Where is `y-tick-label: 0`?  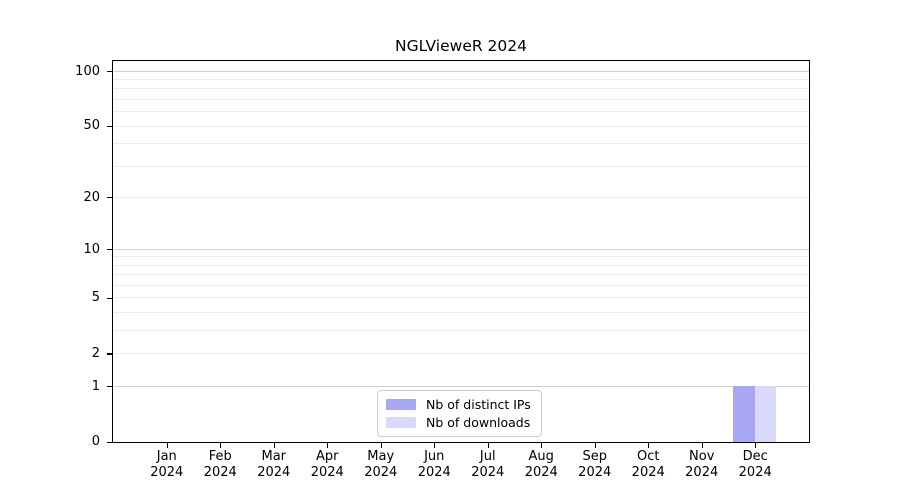 y-tick-label: 0 is located at coordinates (95, 442).